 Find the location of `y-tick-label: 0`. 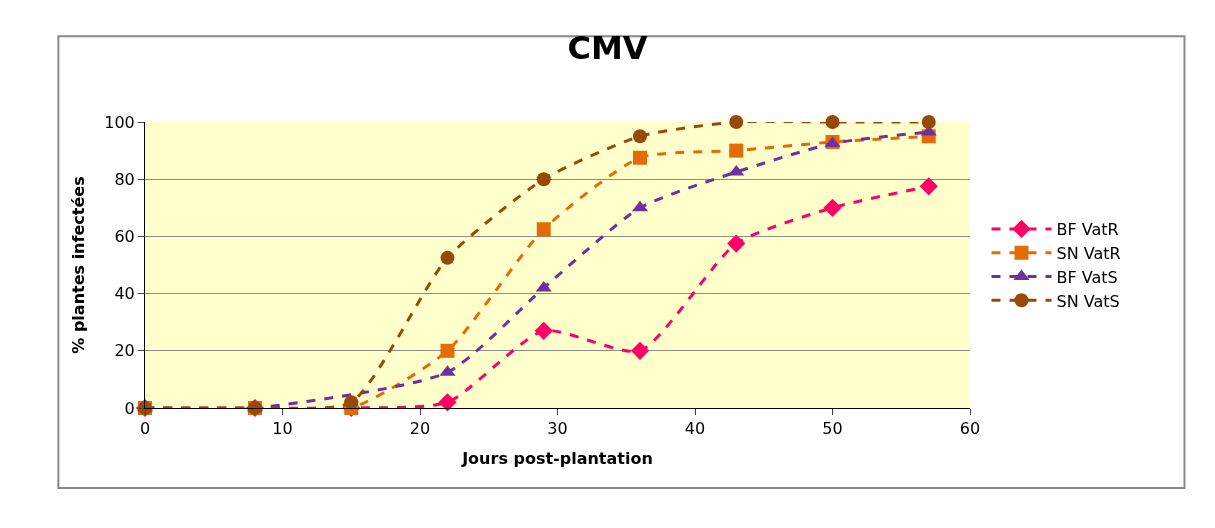

y-tick-label: 0 is located at coordinates (129, 408).